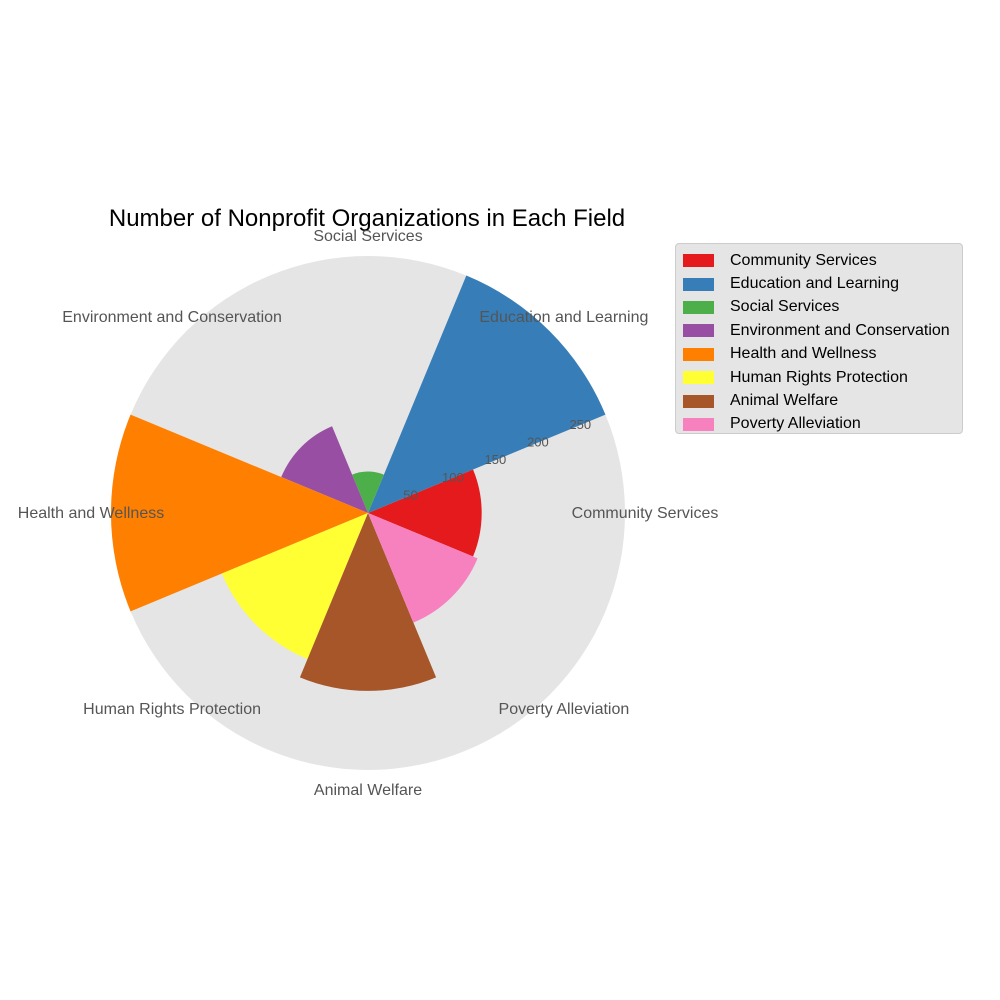 Image resolution: width=1000 pixels, height=1000 pixels. I want to click on category-label-health-and-wellness: Health and Wellness, so click(91, 513).